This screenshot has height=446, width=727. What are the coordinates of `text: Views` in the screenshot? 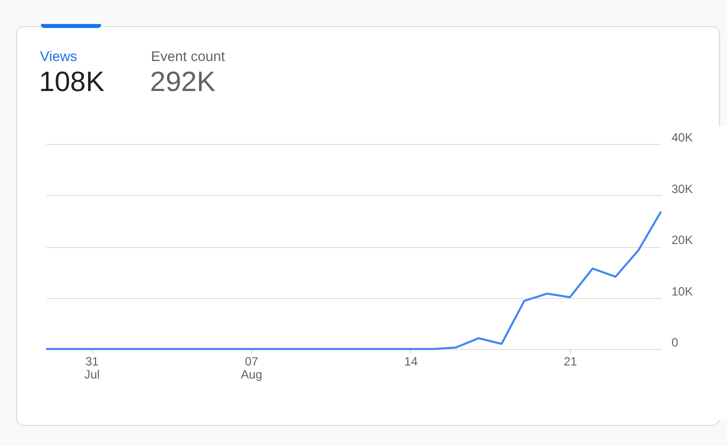 It's located at (59, 56).